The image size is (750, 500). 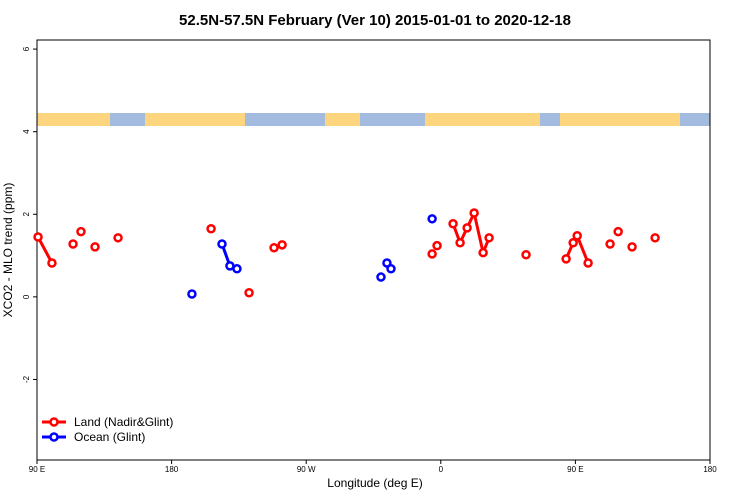 What do you see at coordinates (26, 131) in the screenshot?
I see `y-tick-label: 4` at bounding box center [26, 131].